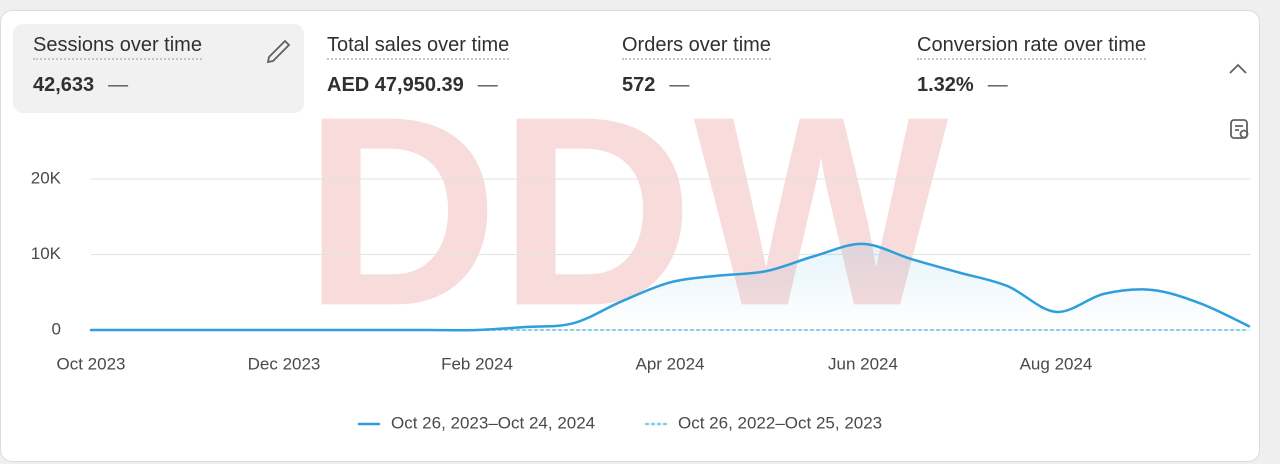  I want to click on legend-label: Oct 26, 2022–Oct 25, 2023, so click(780, 422).